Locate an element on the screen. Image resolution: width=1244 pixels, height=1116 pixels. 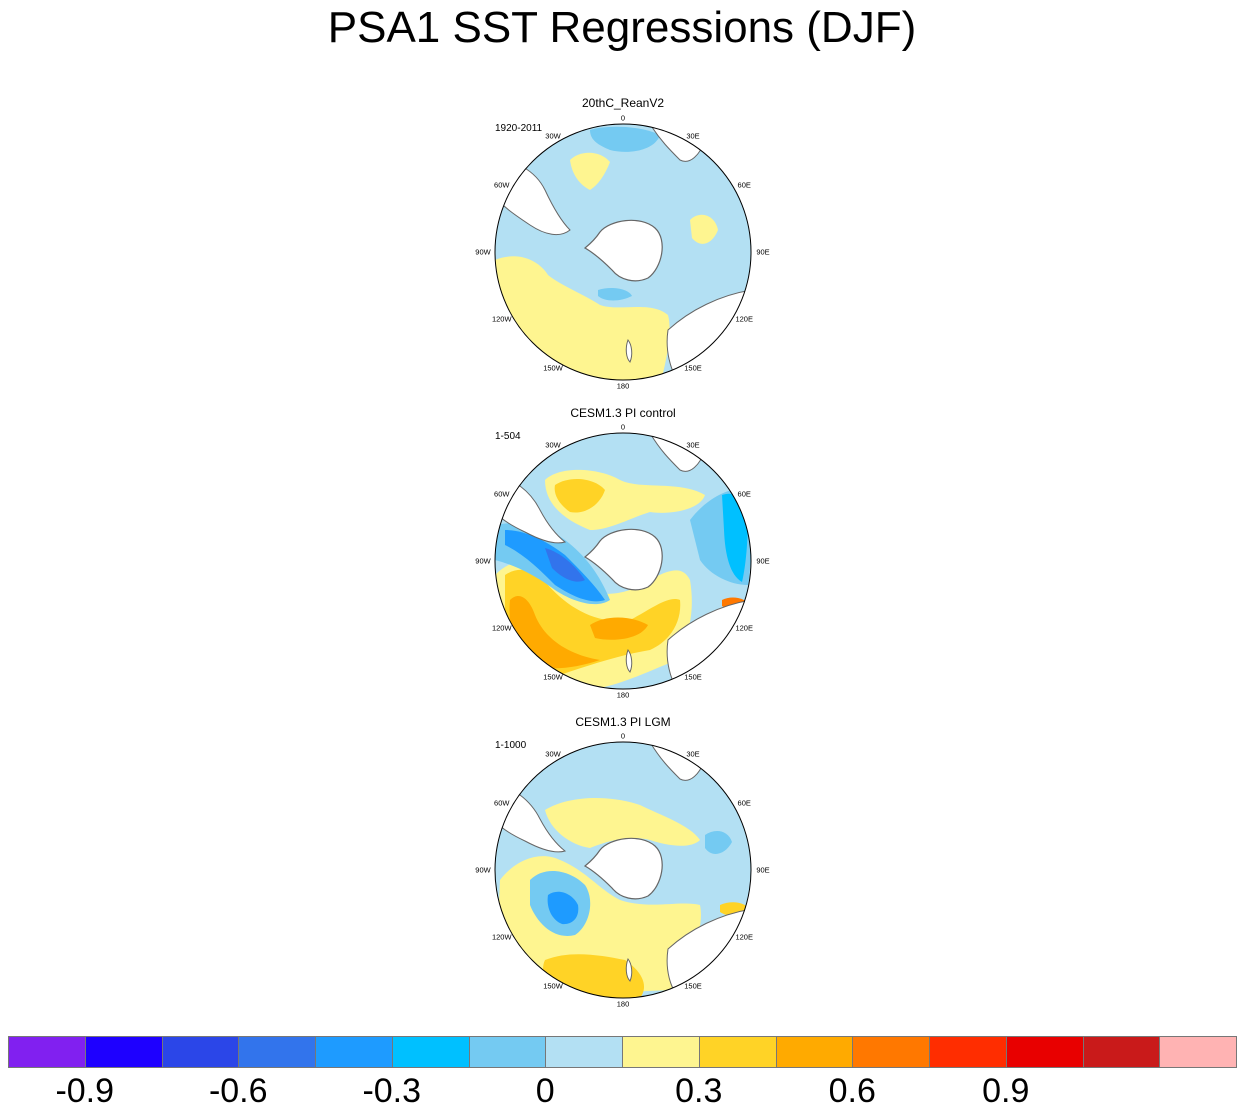
colorbar is located at coordinates (622, 1053).